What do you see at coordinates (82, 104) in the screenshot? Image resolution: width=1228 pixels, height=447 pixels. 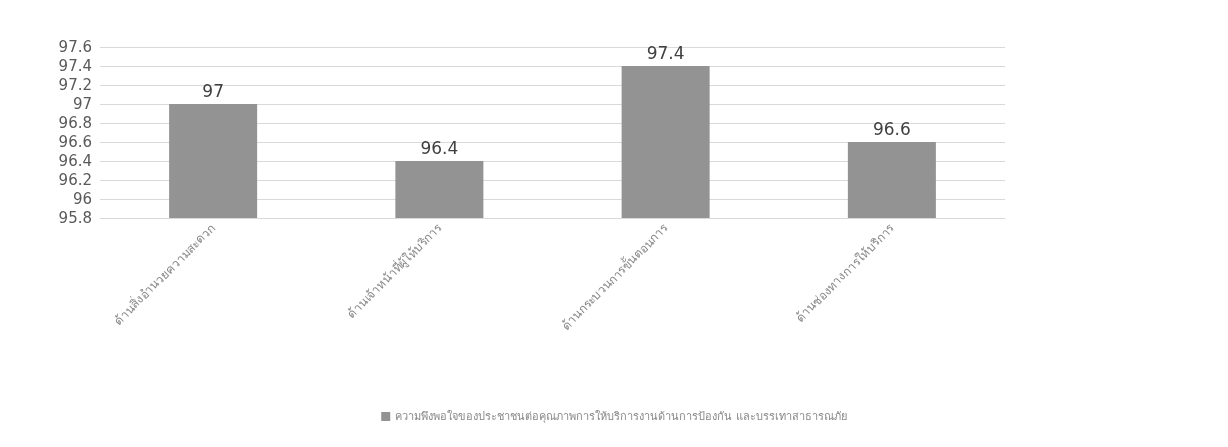 I see `y-tick-label: 97` at bounding box center [82, 104].